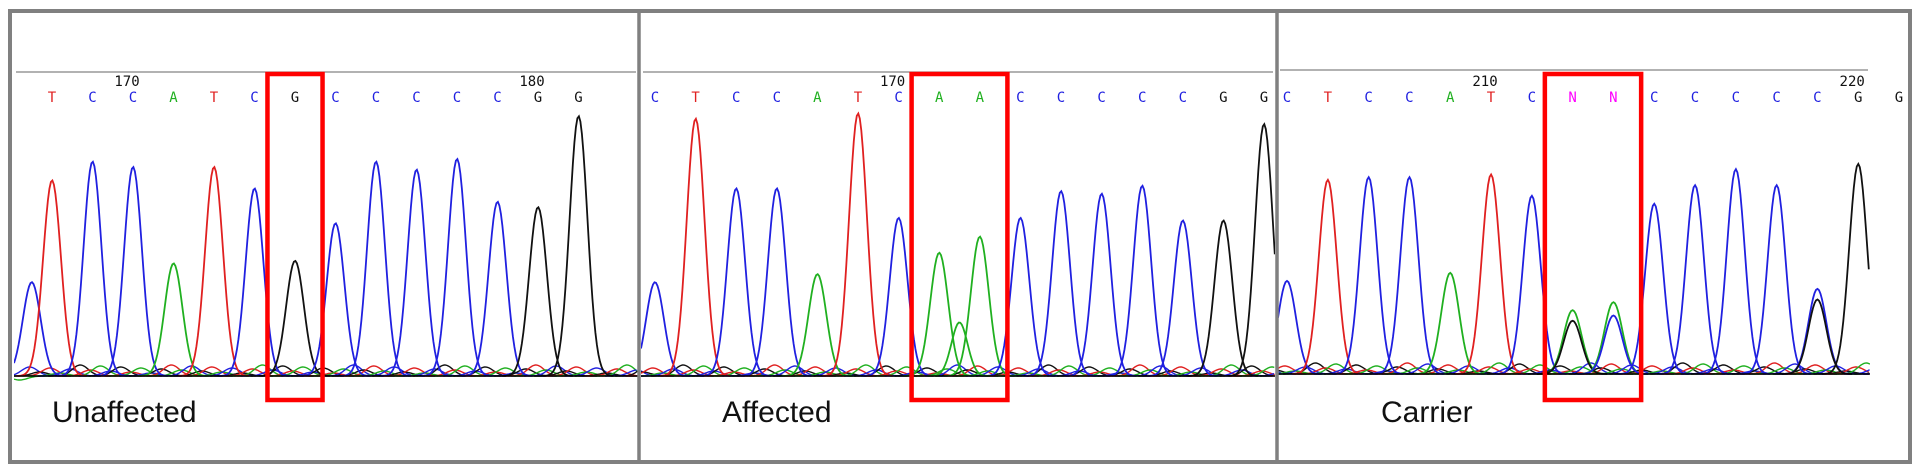  I want to click on position-label: 180, so click(531, 82).